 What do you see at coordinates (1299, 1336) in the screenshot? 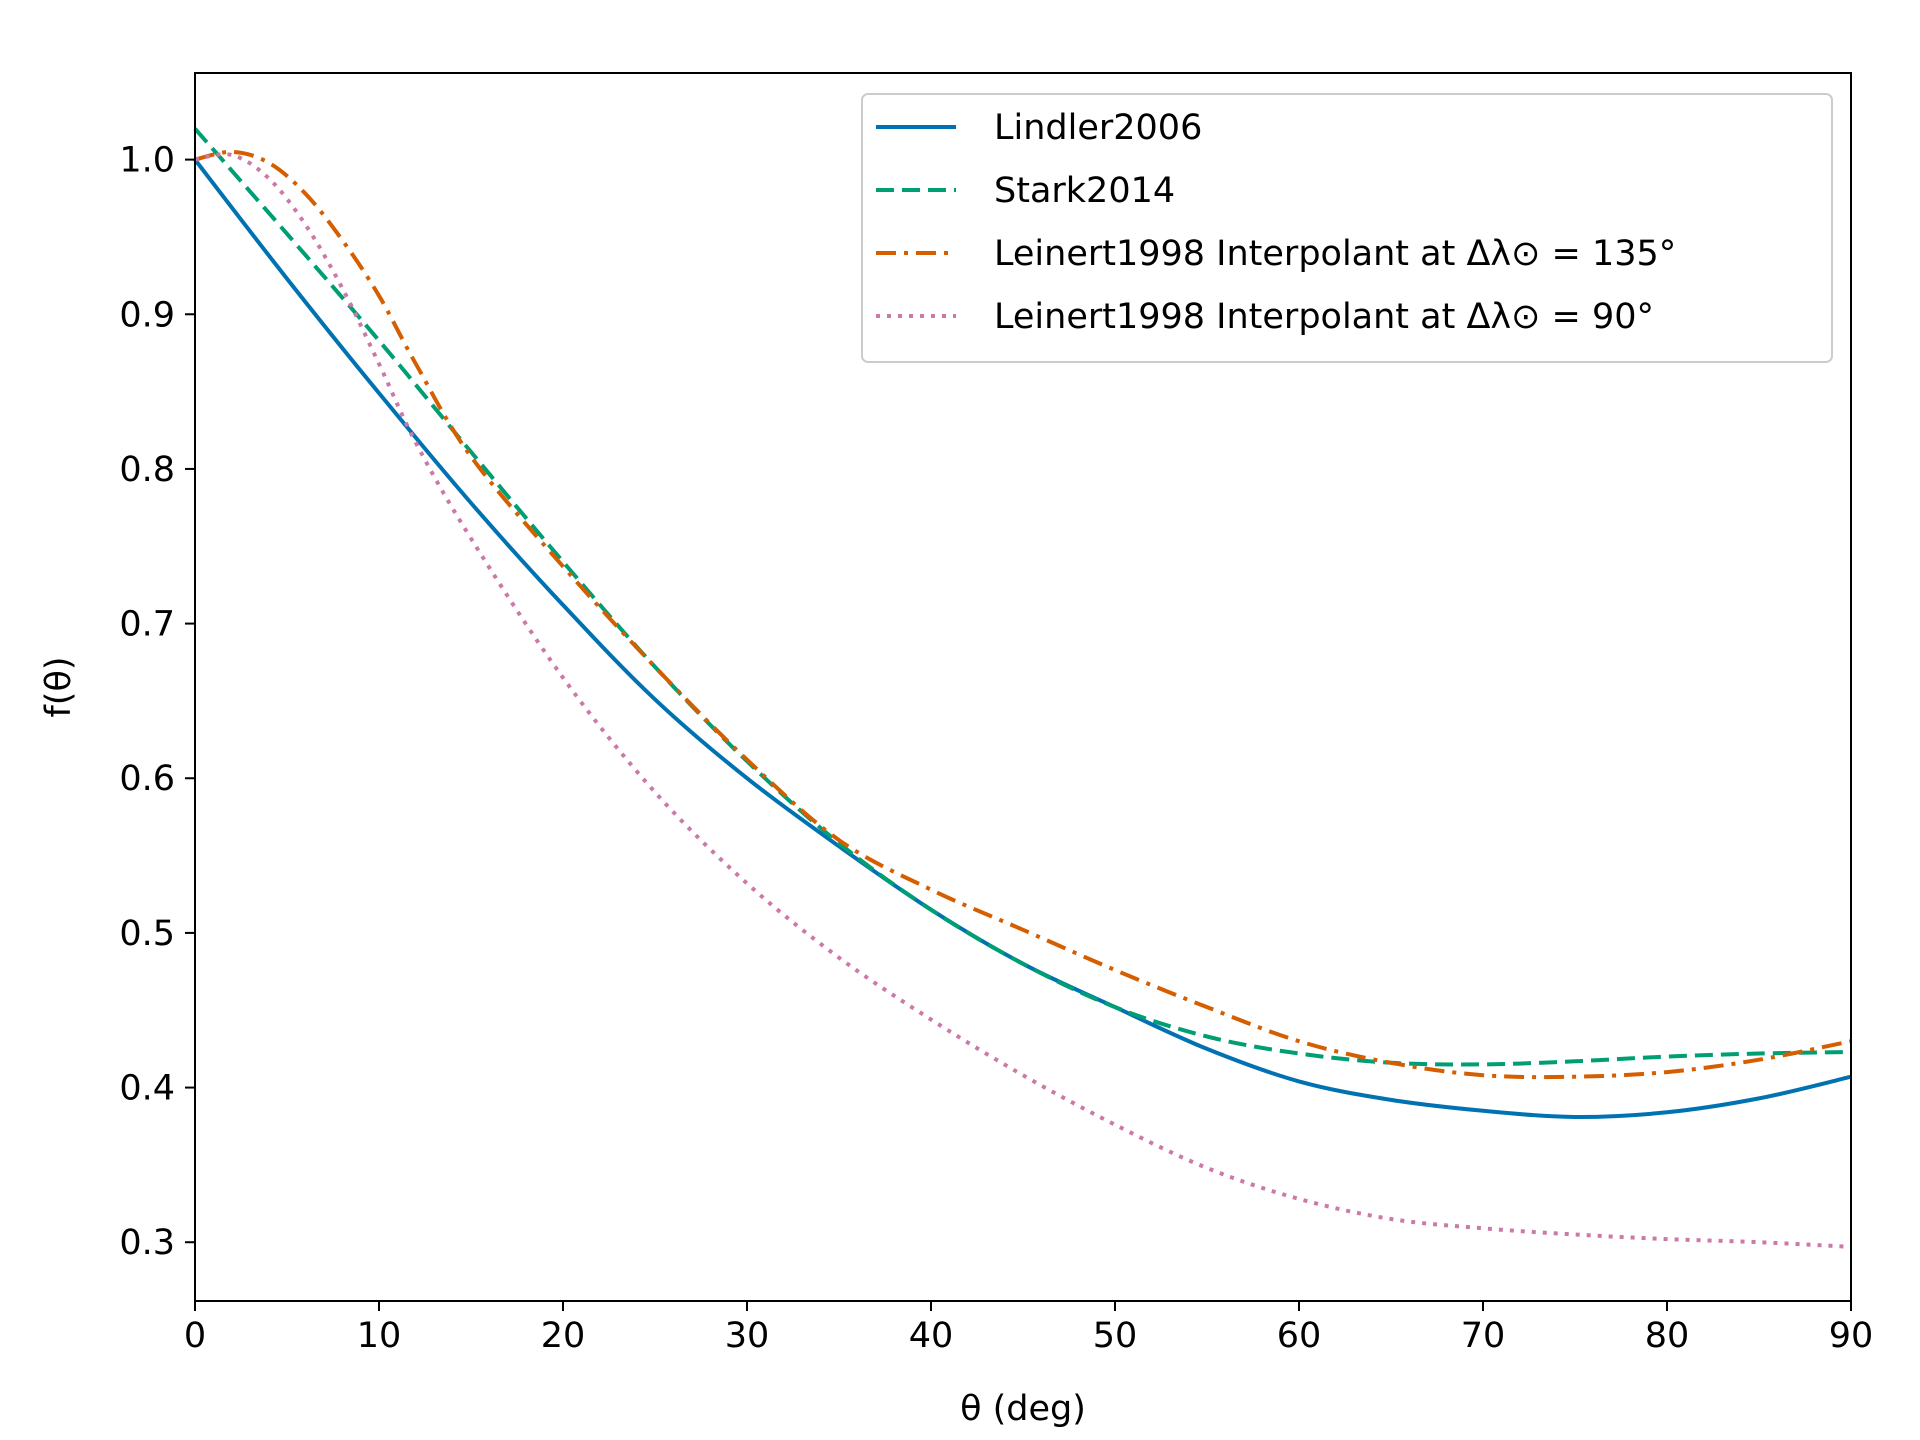
I see `x-tick-label: 60` at bounding box center [1299, 1336].